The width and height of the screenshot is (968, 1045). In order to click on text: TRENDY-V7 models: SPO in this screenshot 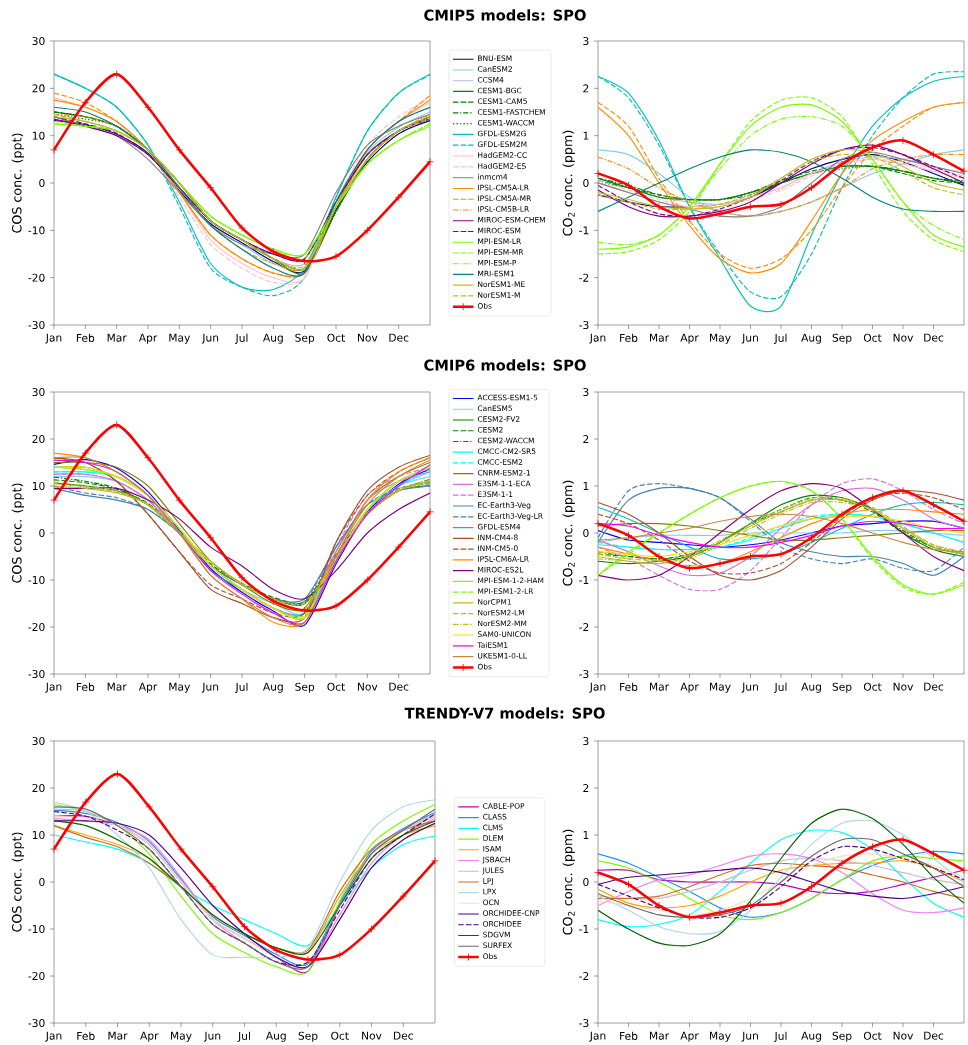, I will do `click(504, 713)`.